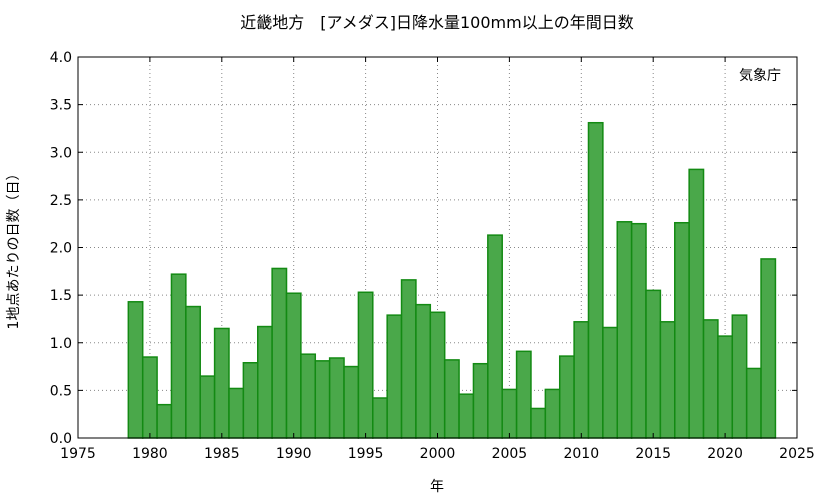 Image resolution: width=833 pixels, height=502 pixels. What do you see at coordinates (696, 303) in the screenshot?
I see `bar-2018` at bounding box center [696, 303].